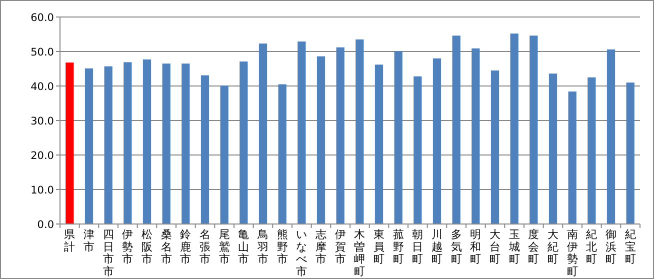  I want to click on x-tick-label: 菰野町, so click(398, 247).